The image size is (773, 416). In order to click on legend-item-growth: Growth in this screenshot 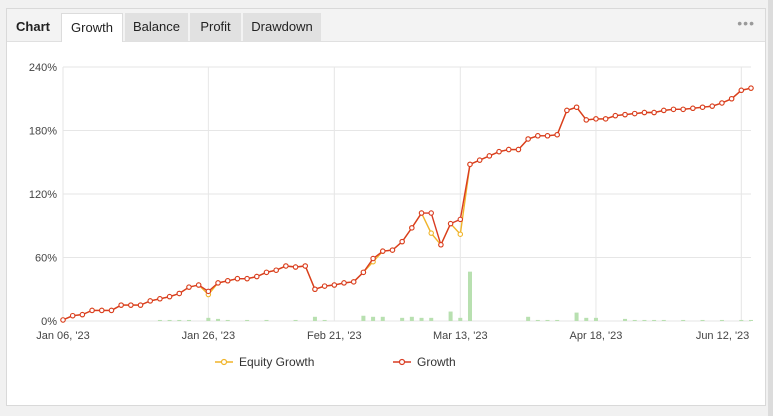, I will do `click(424, 362)`.